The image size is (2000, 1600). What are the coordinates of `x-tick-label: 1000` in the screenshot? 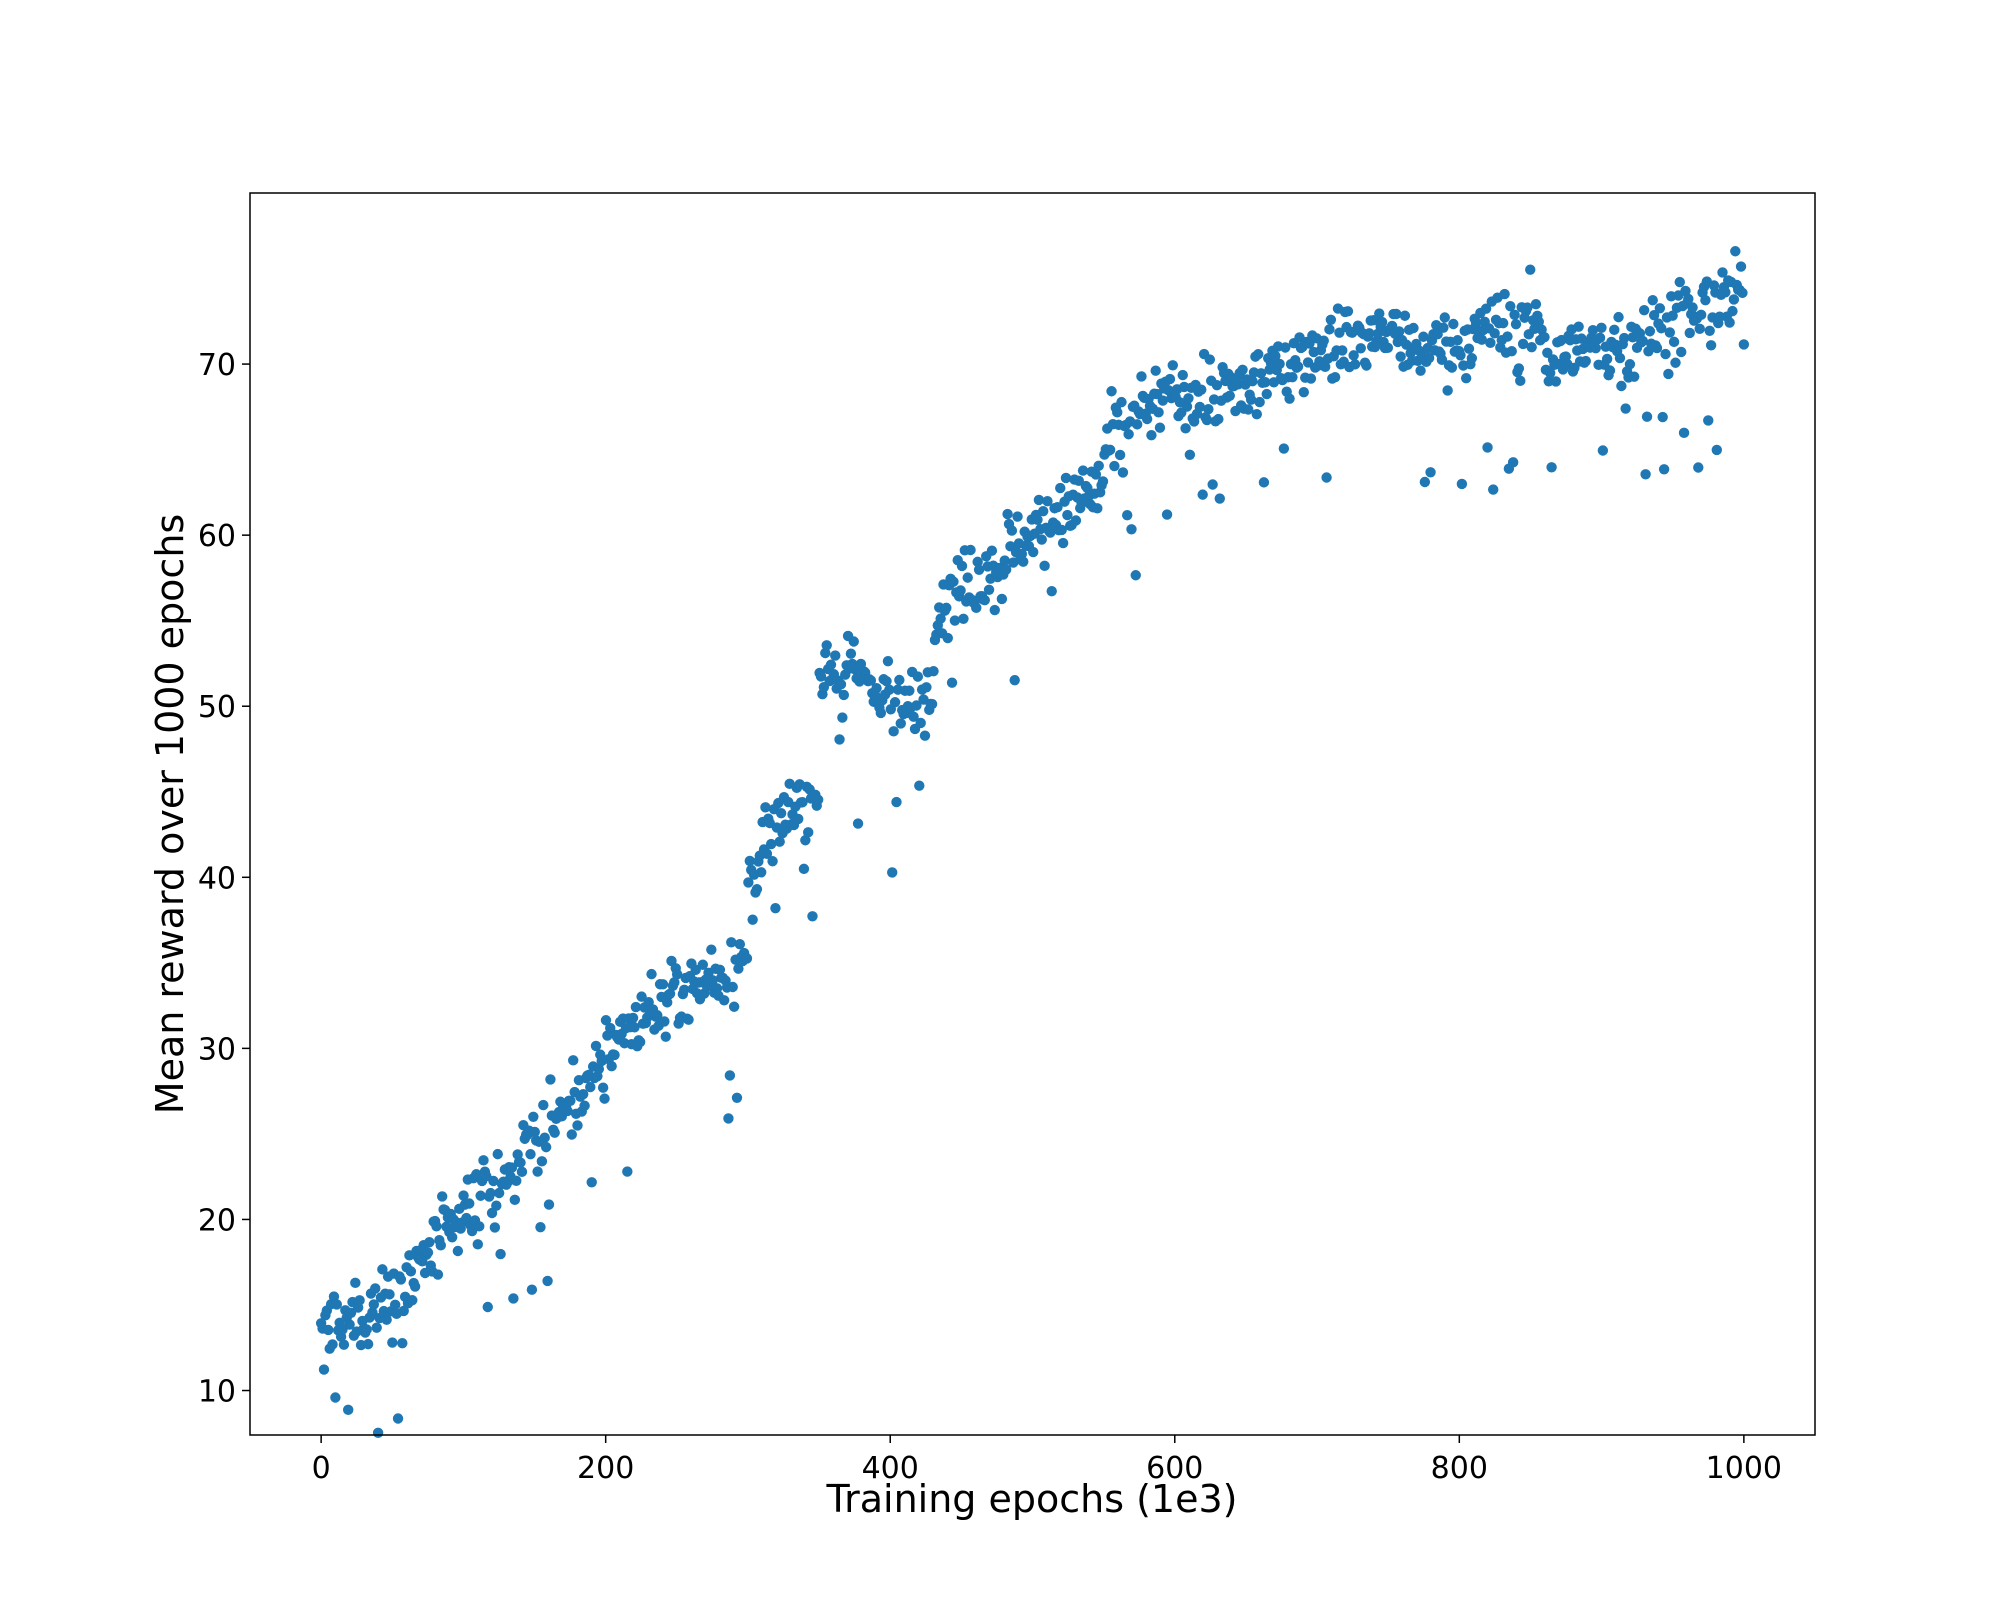 It's located at (1744, 1468).